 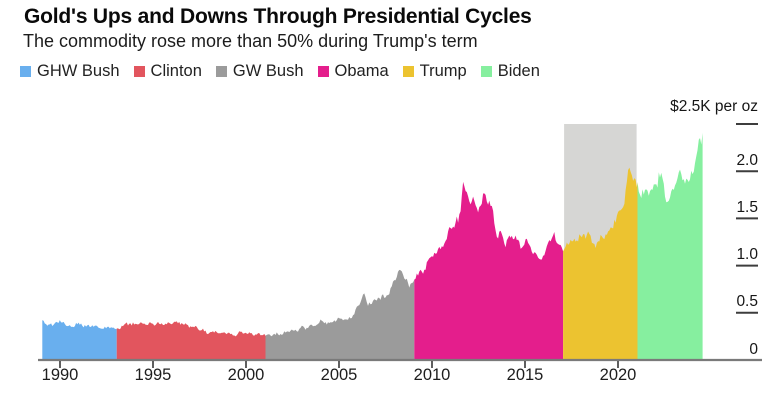 I want to click on area-obama, so click(x=489, y=270).